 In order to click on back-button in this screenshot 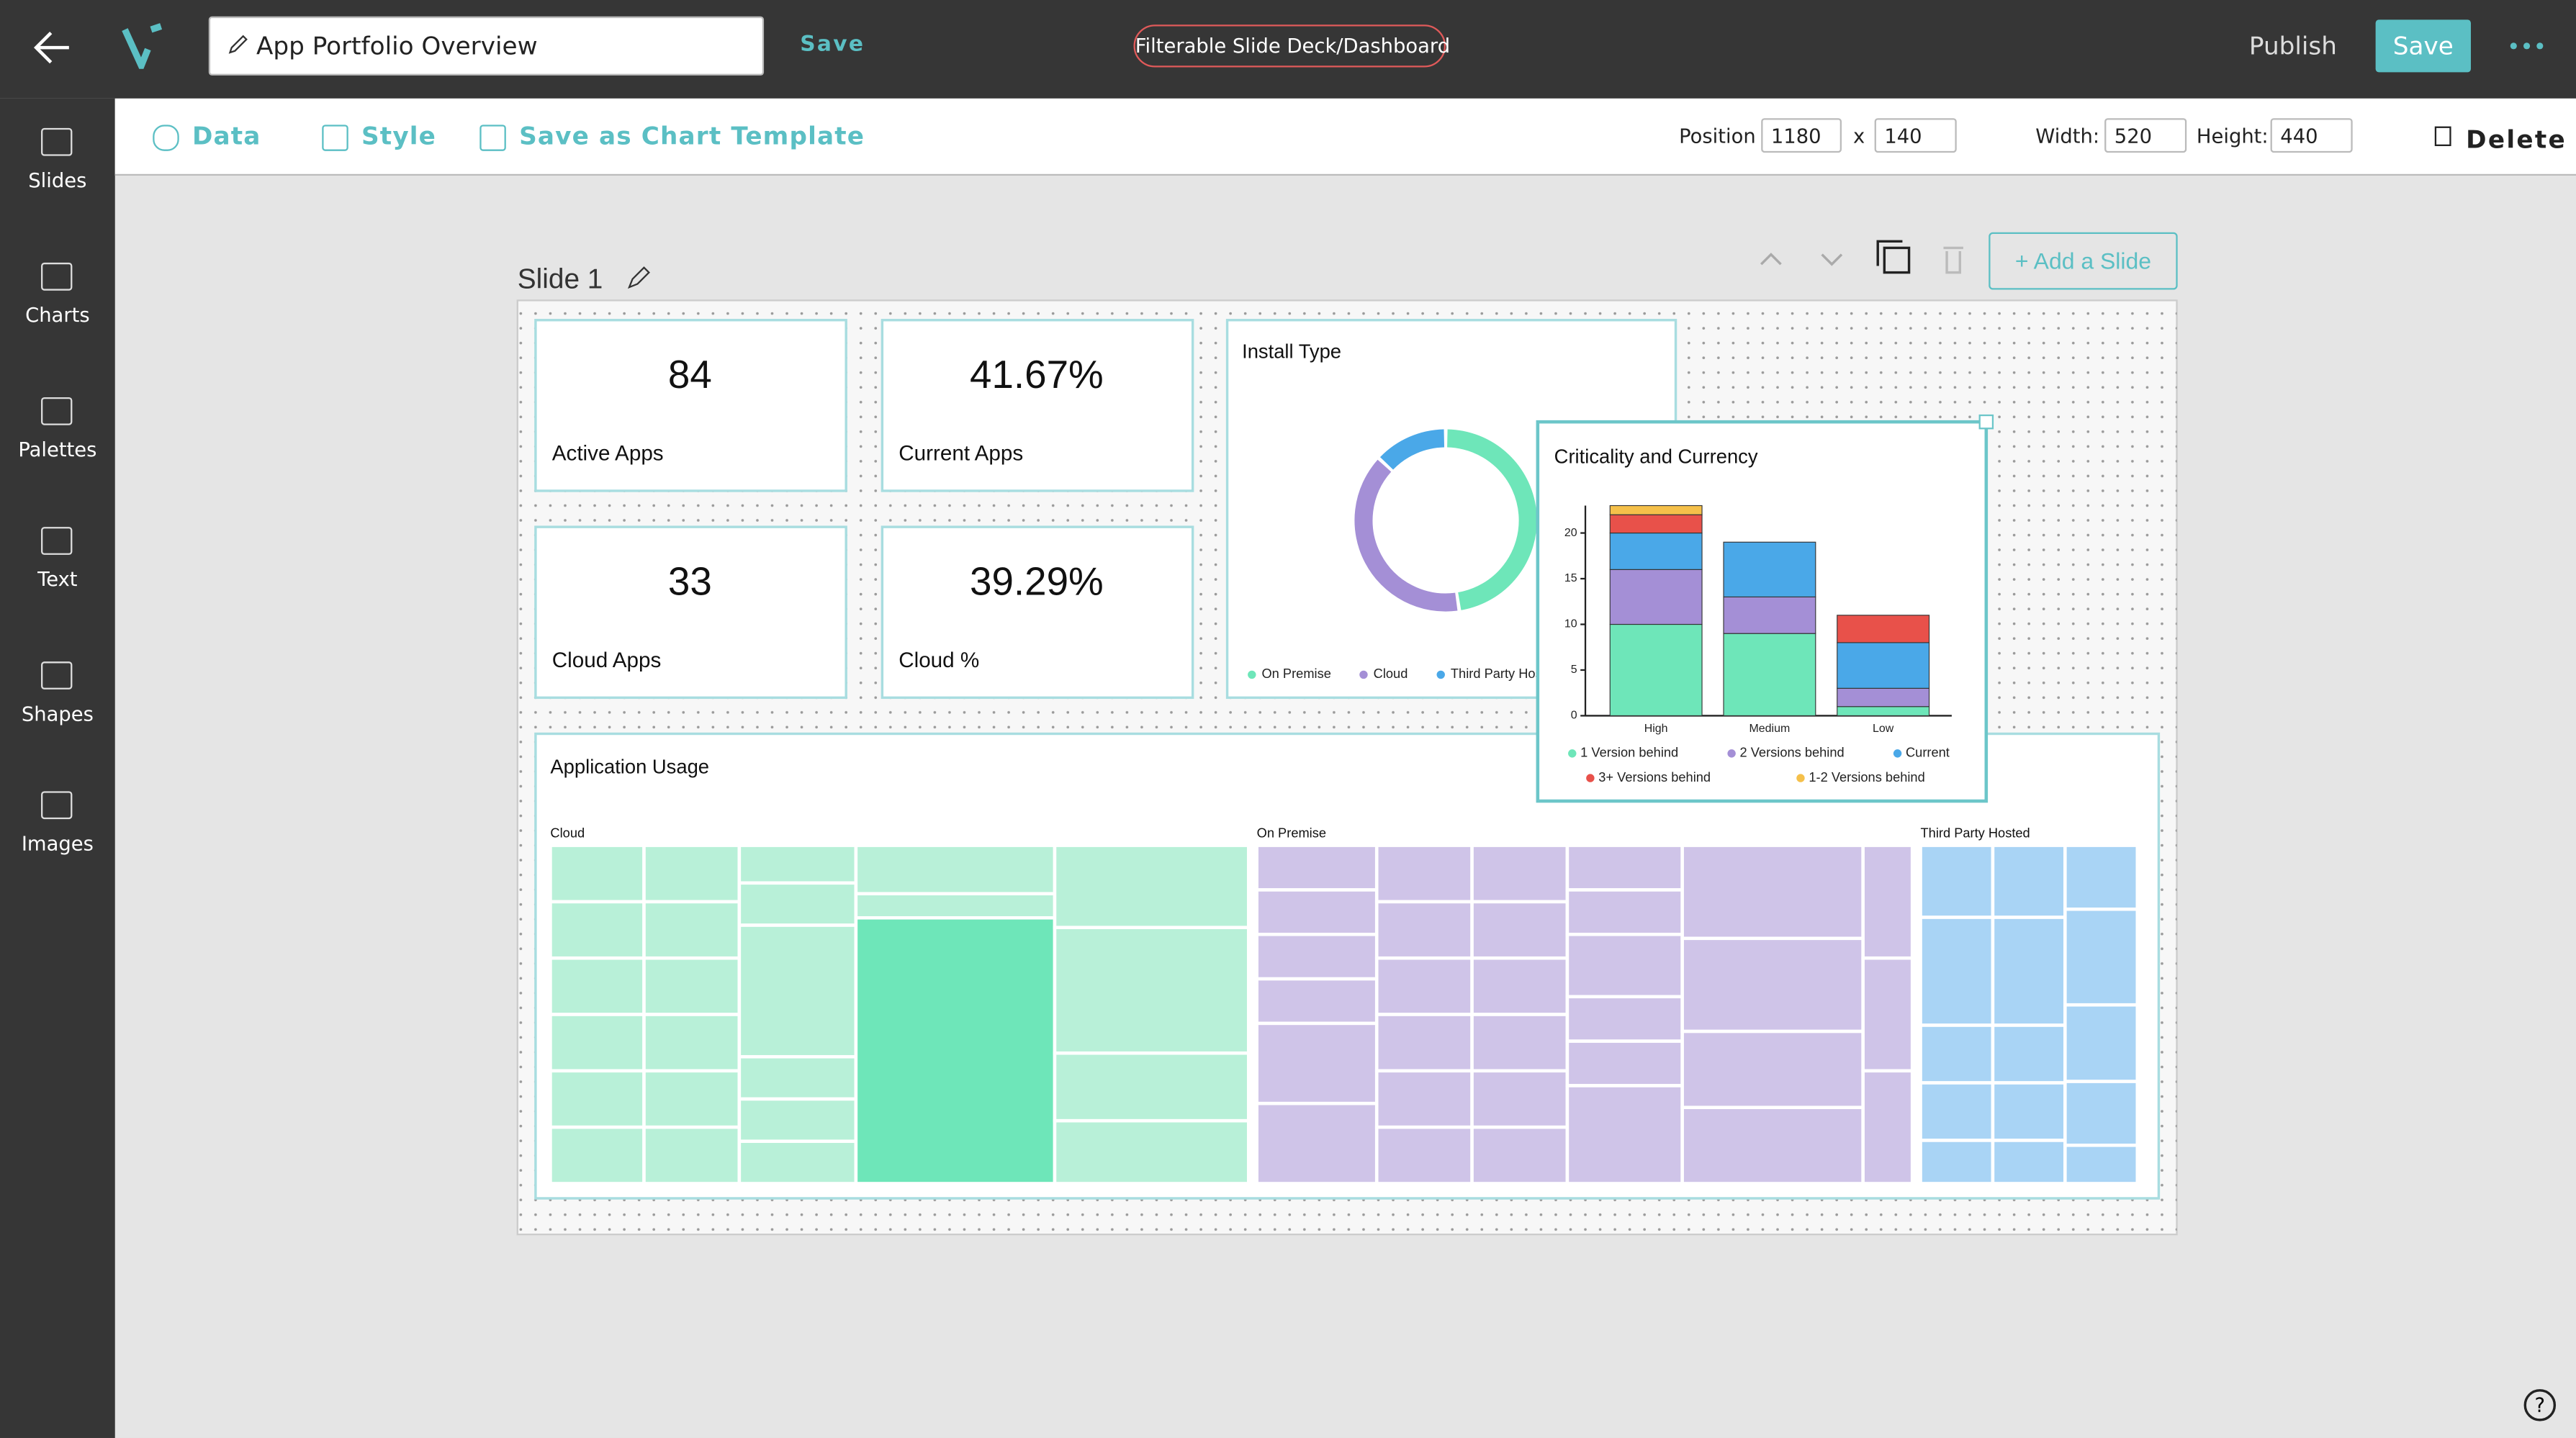, I will do `click(53, 47)`.